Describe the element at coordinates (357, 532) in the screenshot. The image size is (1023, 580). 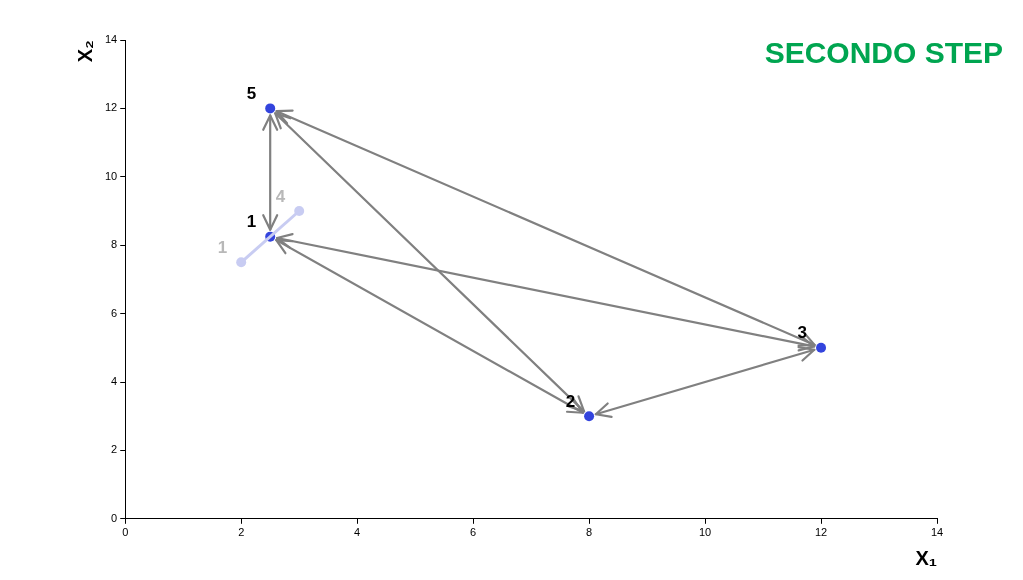
I see `x-tick-label: 4` at that location.